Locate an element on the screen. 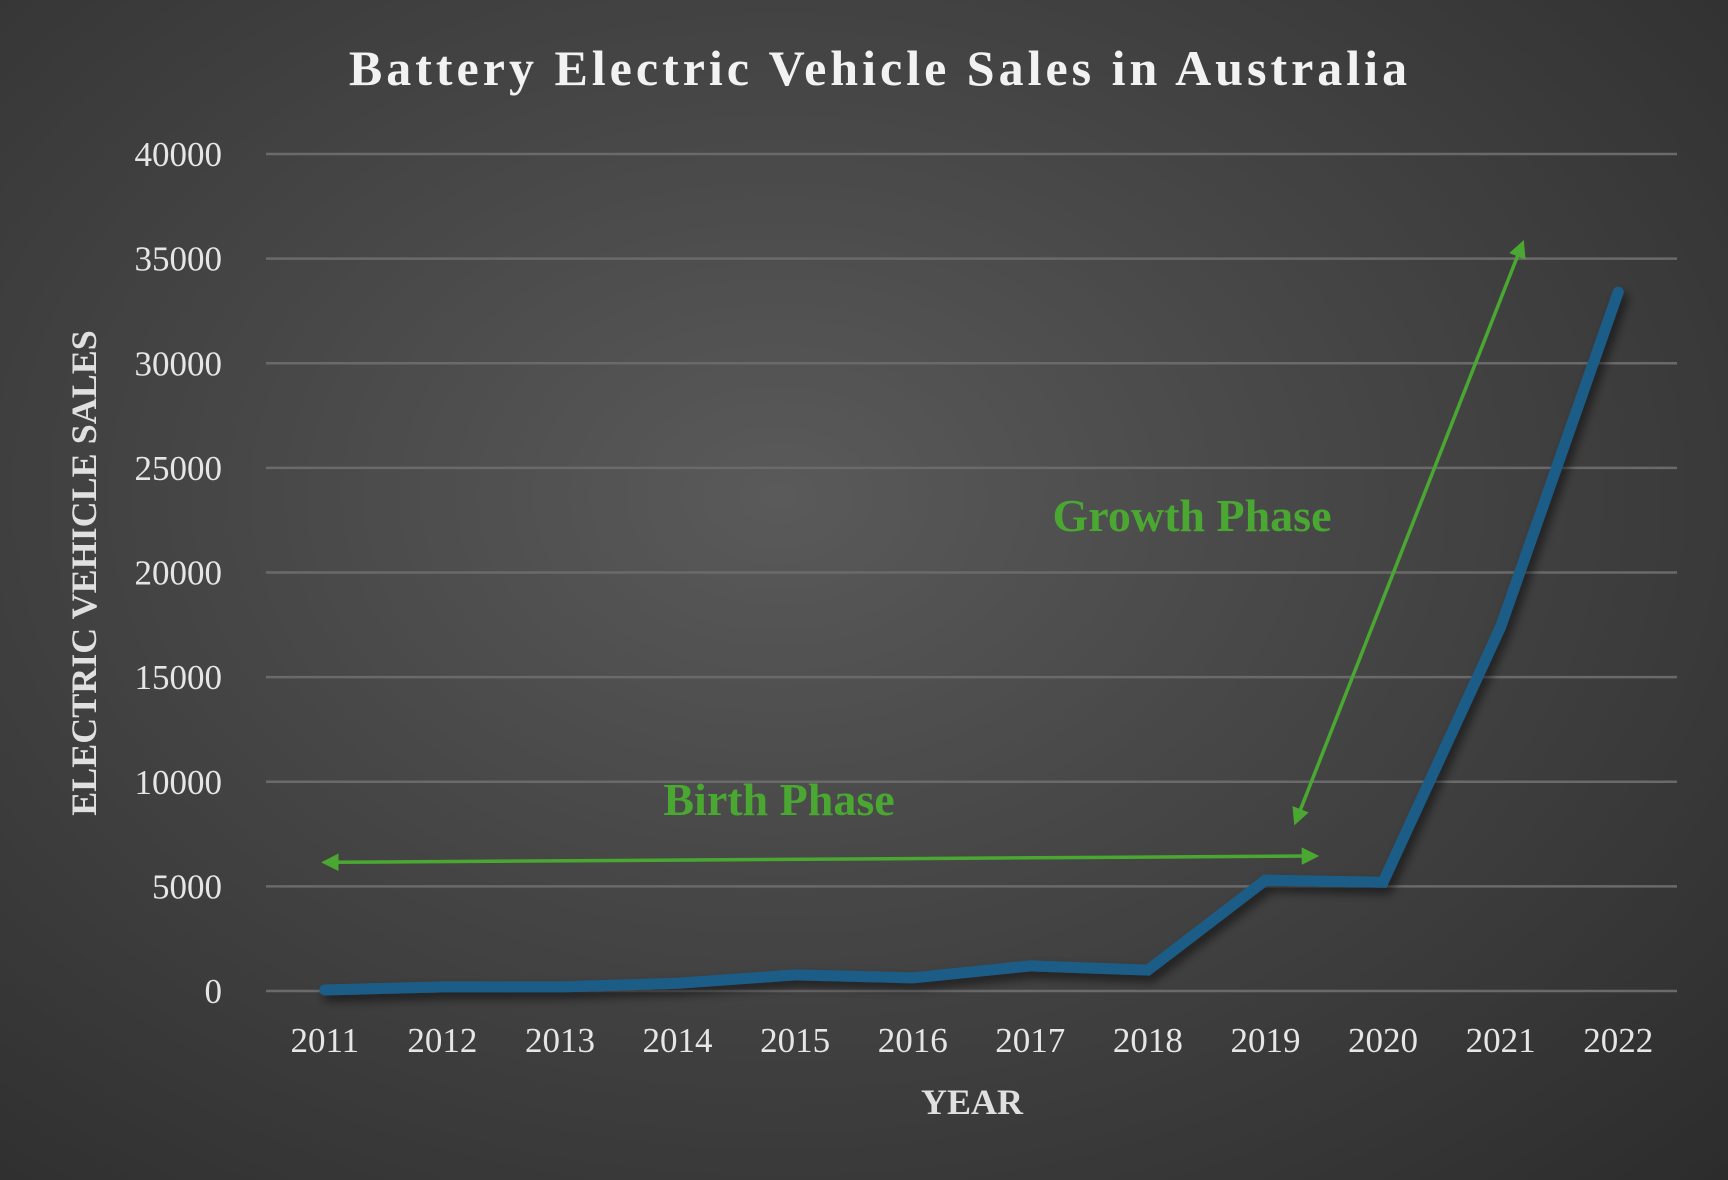  x-tick-label: 2013 is located at coordinates (560, 1040).